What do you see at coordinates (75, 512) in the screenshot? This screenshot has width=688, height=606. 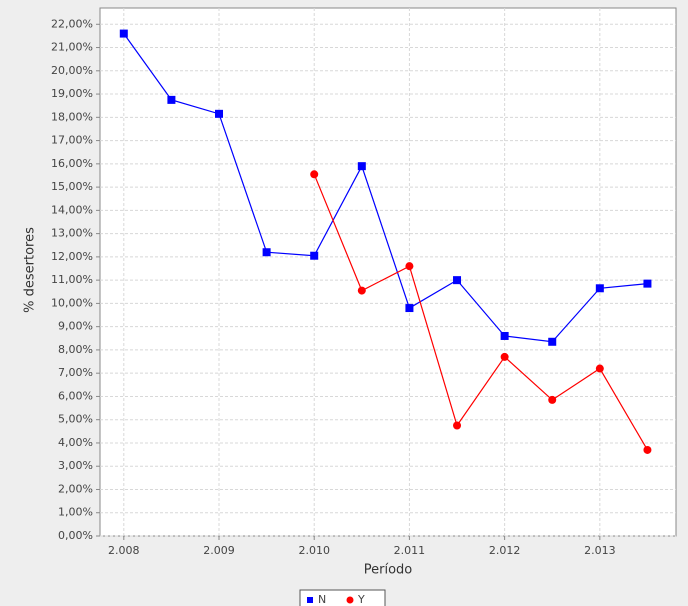 I see `y-tick-label: 1,00%` at bounding box center [75, 512].